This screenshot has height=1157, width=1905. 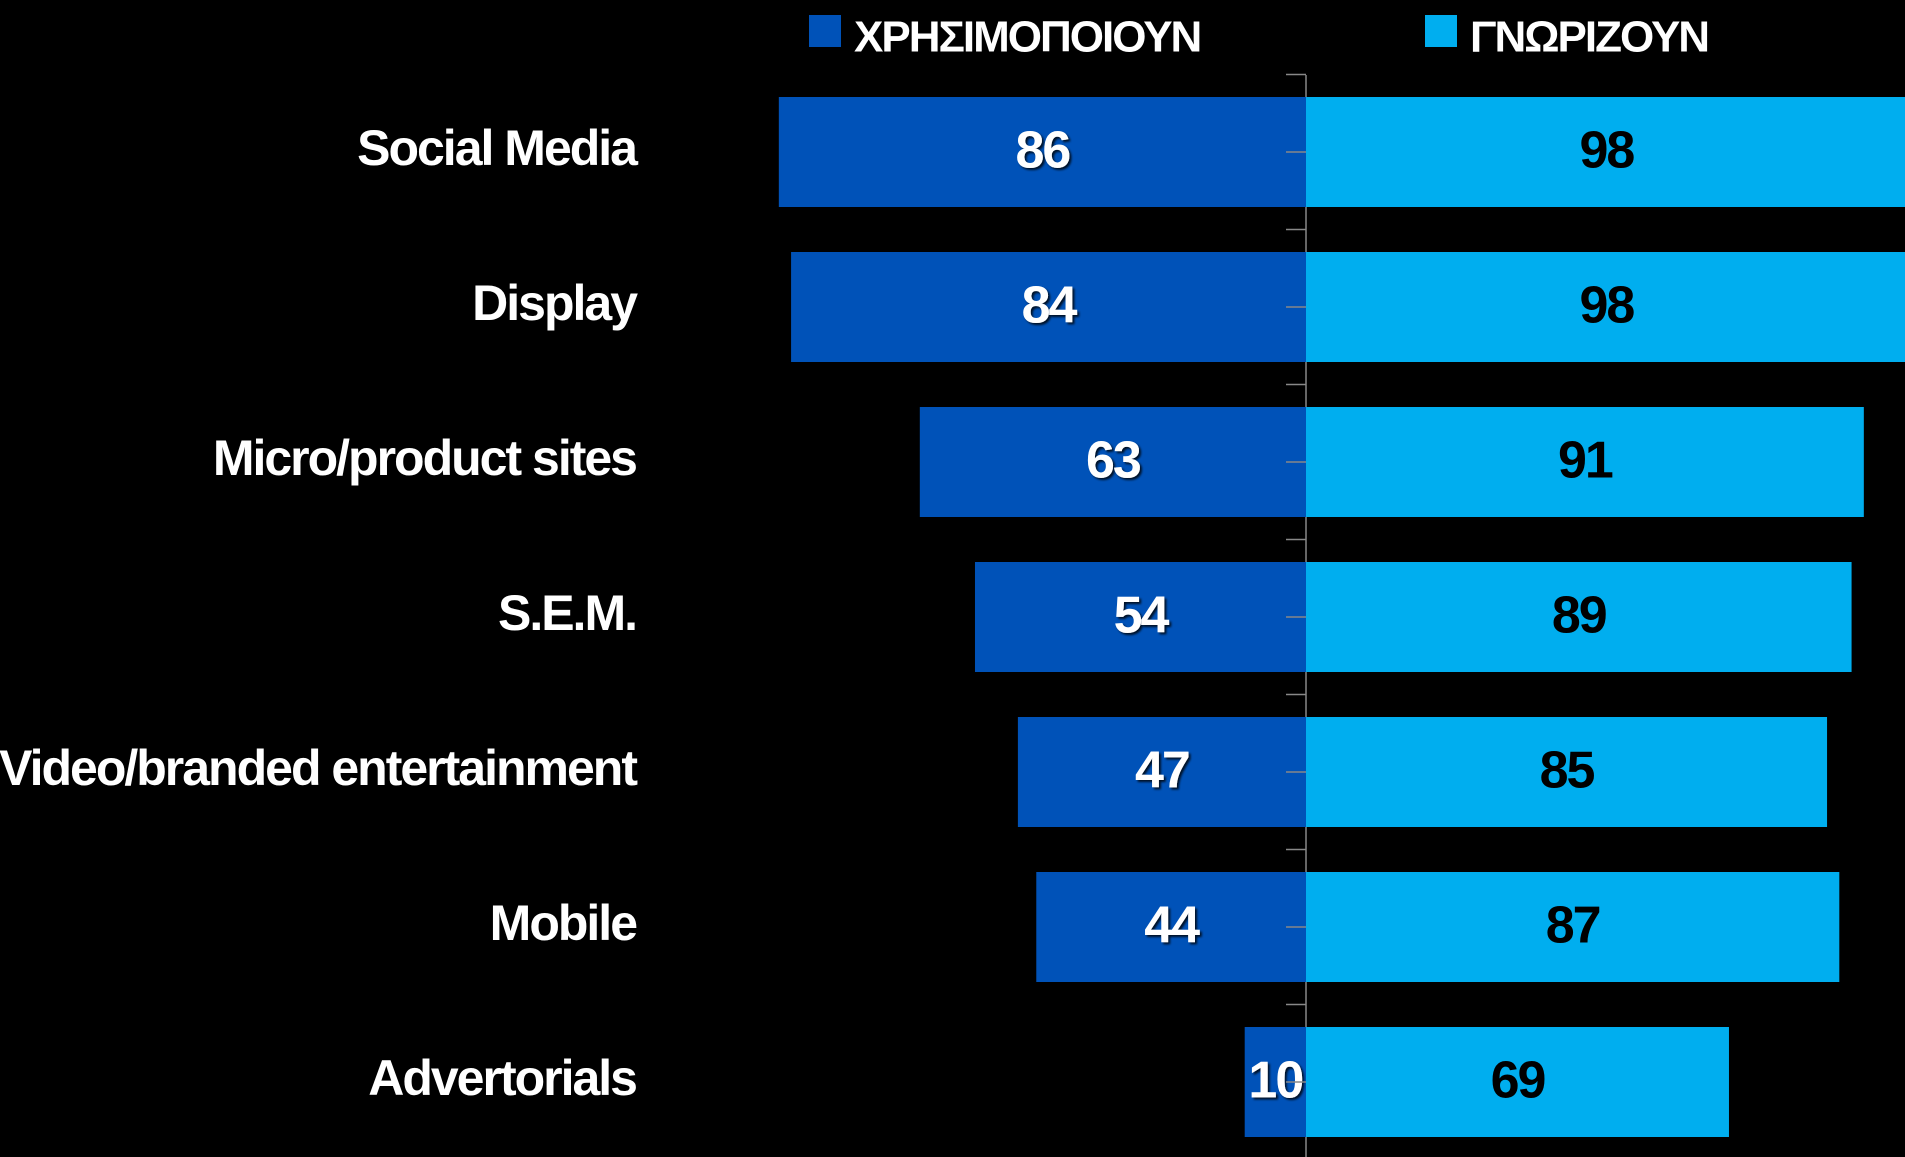 I want to click on value-label: 63, so click(x=1113, y=461).